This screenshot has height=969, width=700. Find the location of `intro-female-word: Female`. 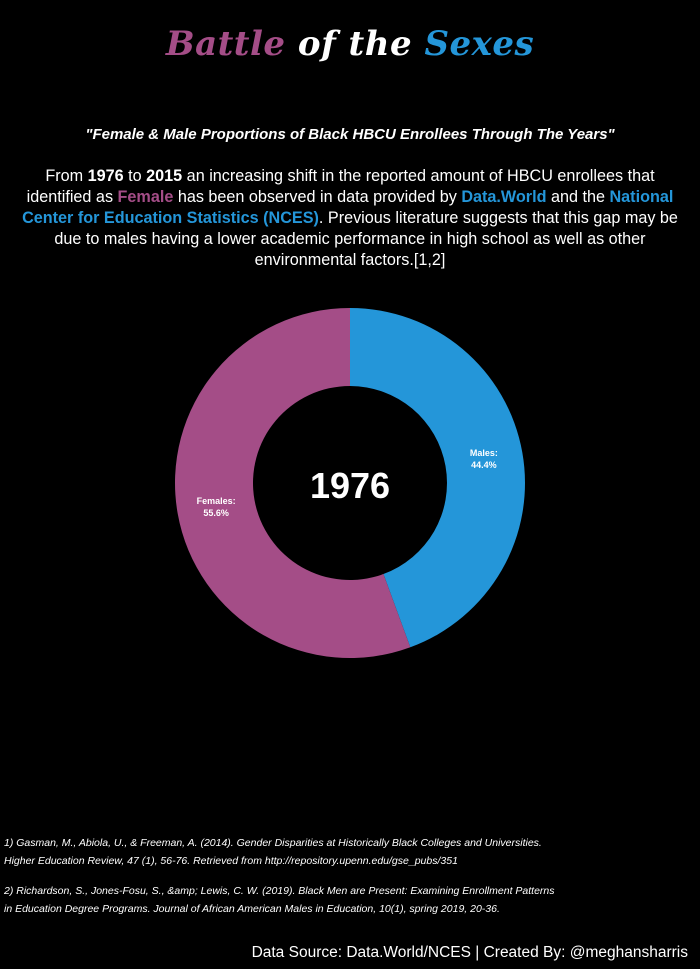

intro-female-word: Female is located at coordinates (145, 197).